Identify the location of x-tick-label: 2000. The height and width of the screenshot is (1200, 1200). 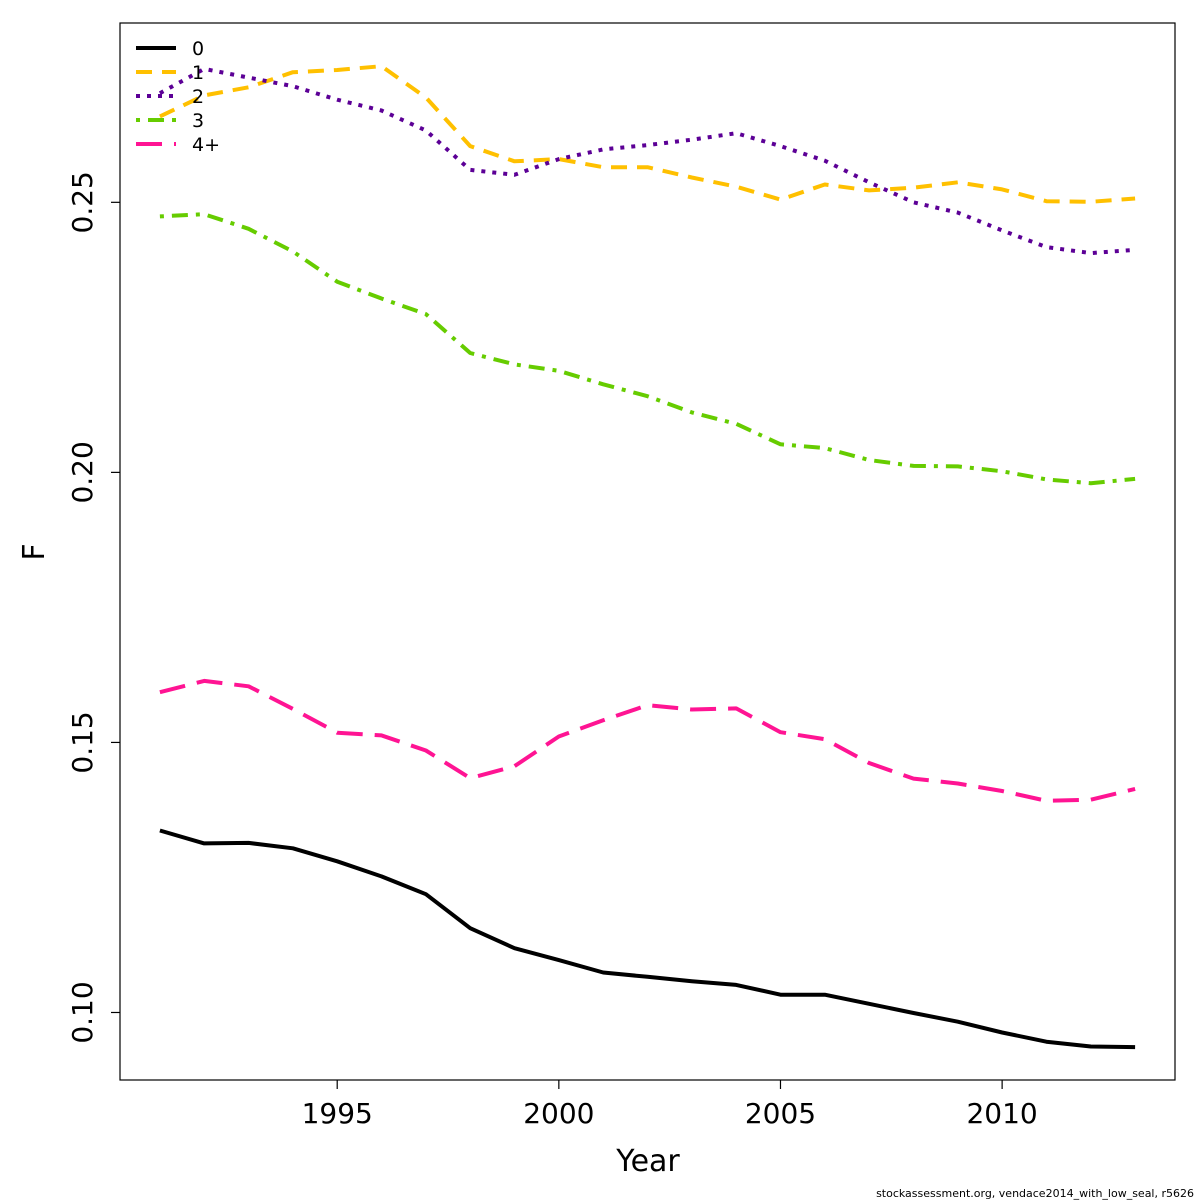
(558, 1113).